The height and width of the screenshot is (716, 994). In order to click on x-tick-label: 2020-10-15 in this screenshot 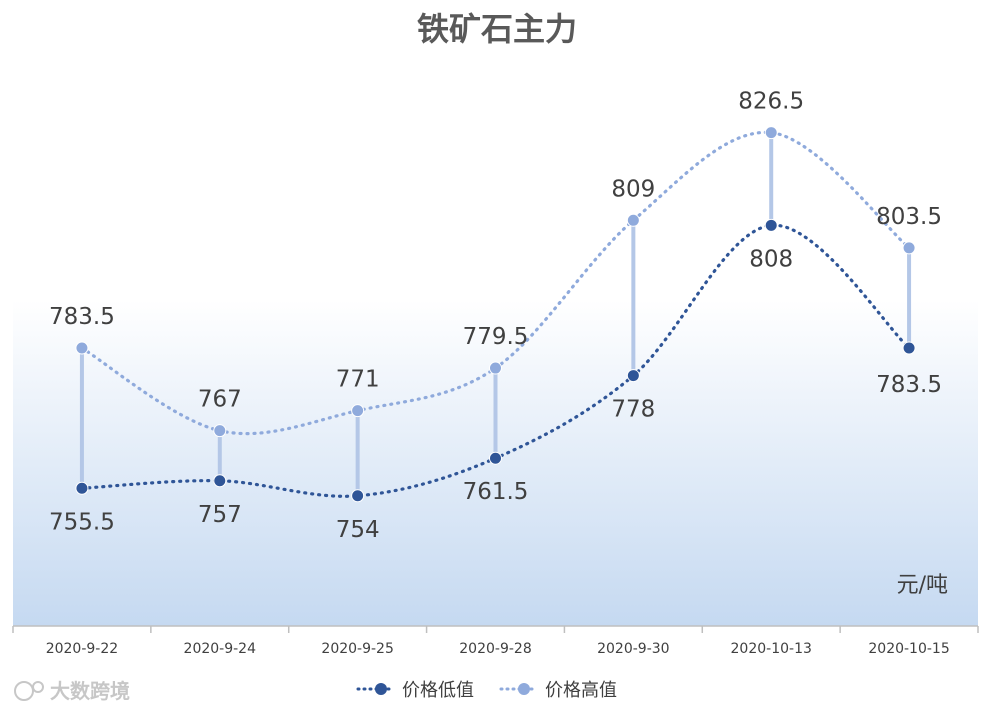, I will do `click(908, 649)`.